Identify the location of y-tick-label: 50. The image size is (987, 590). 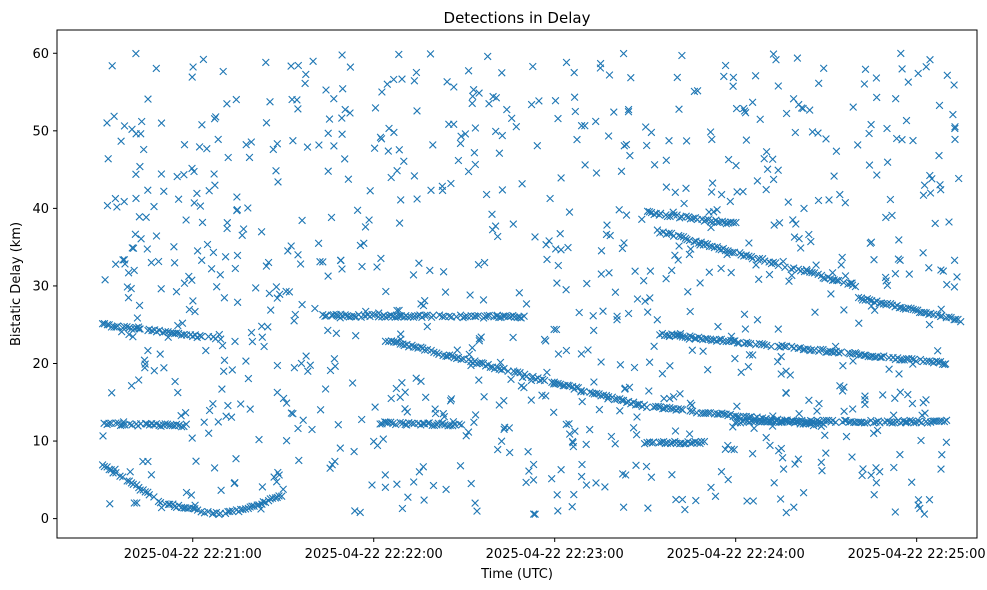
(40, 131).